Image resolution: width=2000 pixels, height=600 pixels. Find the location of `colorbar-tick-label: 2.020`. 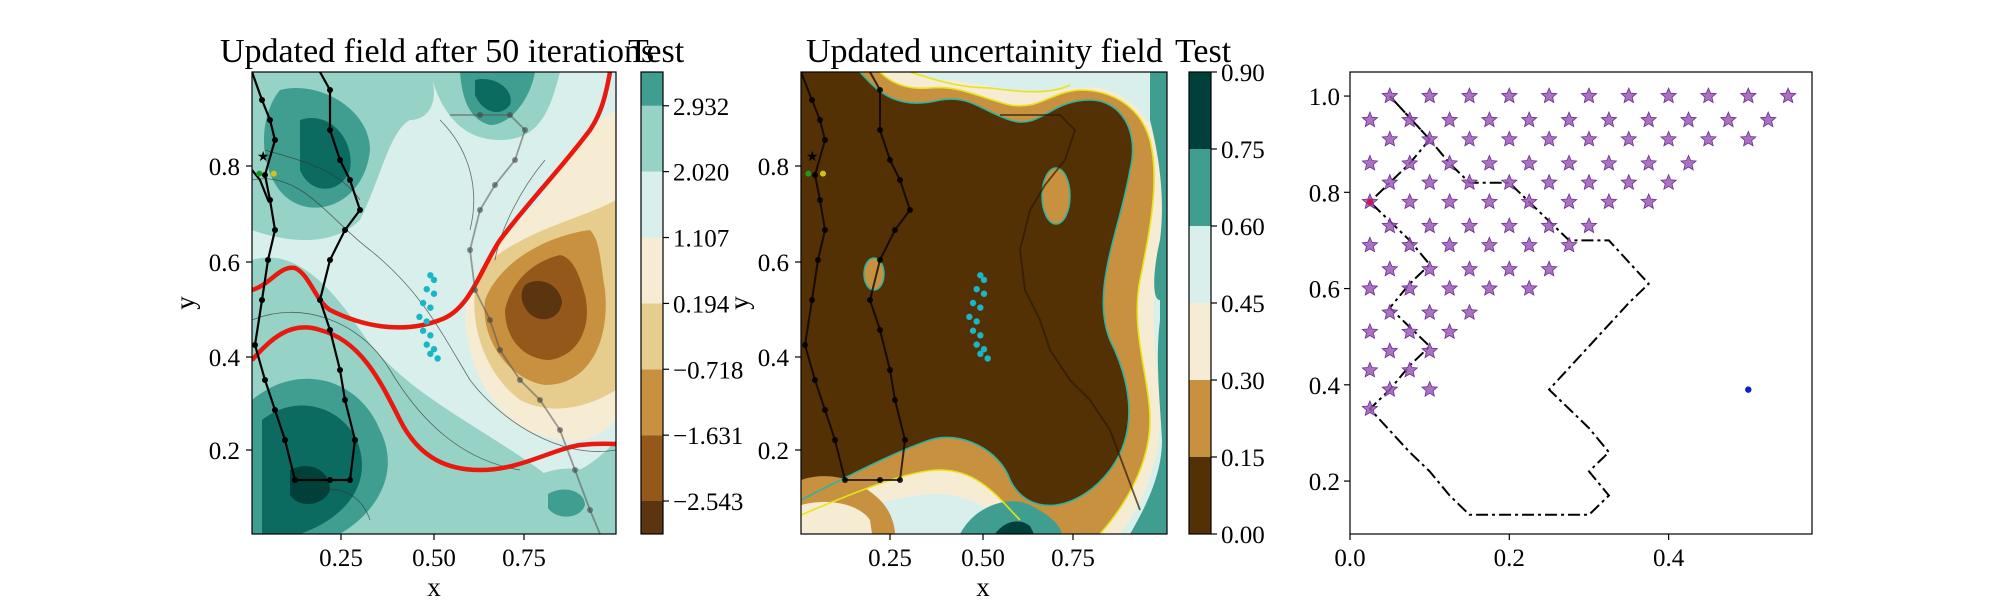

colorbar-tick-label: 2.020 is located at coordinates (701, 173).